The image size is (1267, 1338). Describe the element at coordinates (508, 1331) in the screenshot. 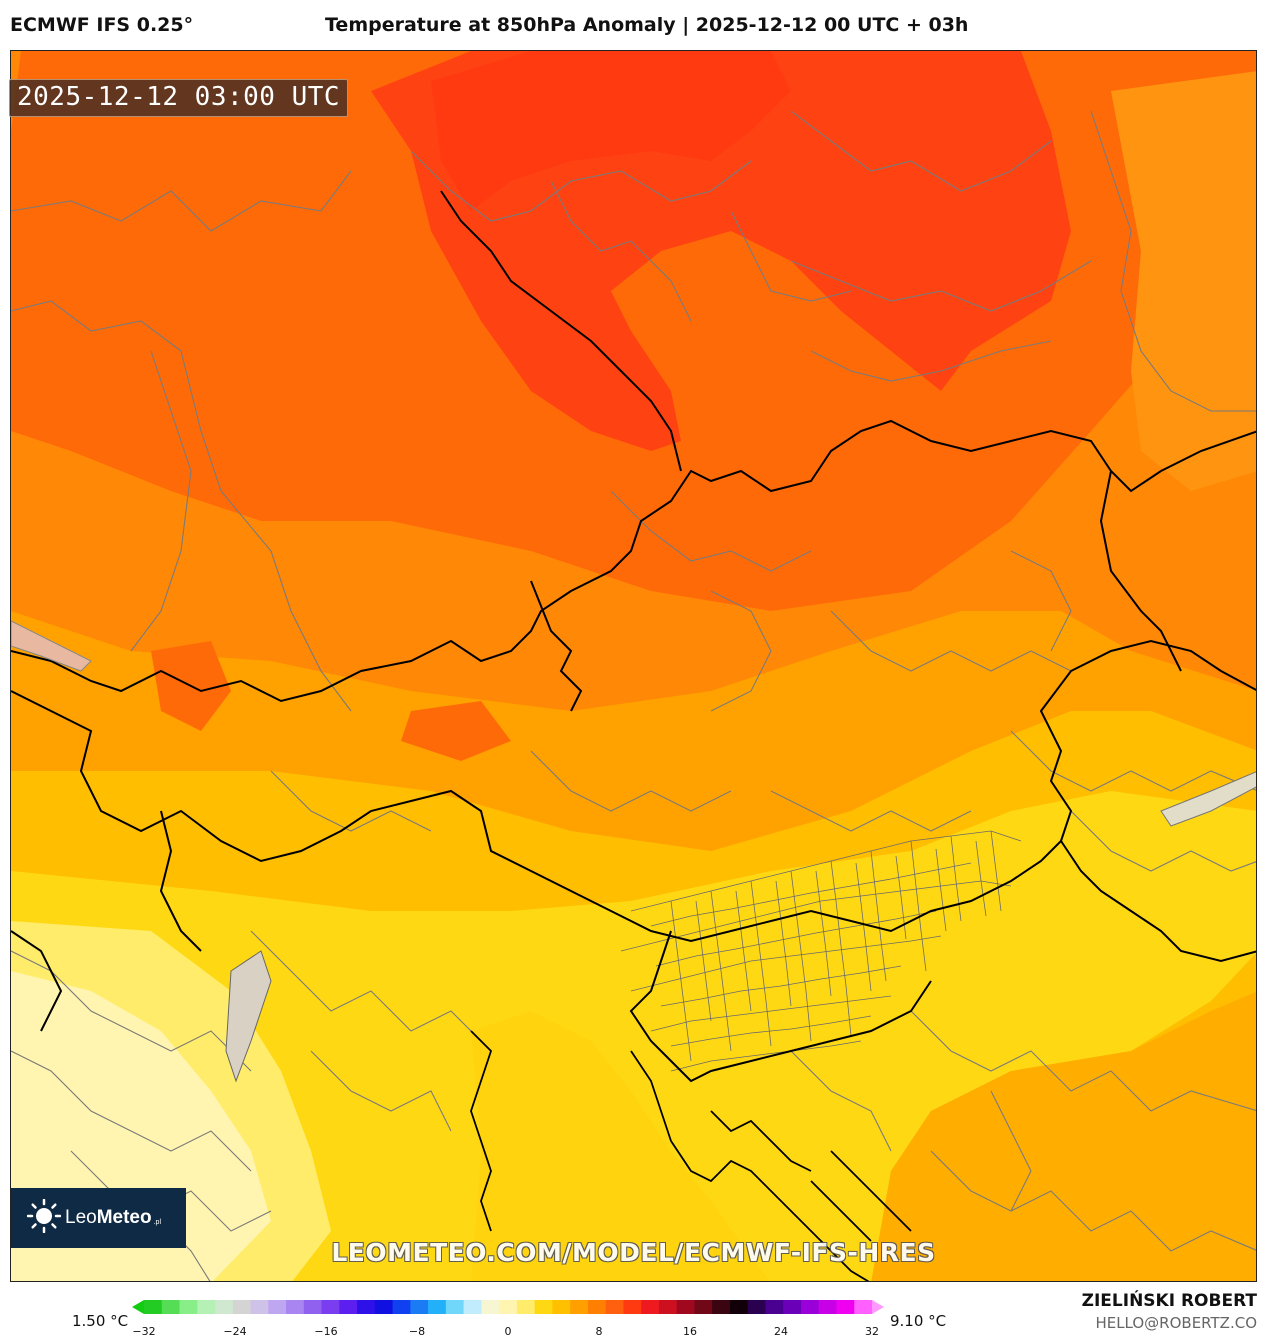

I see `colorbar-tick-label: 0` at that location.